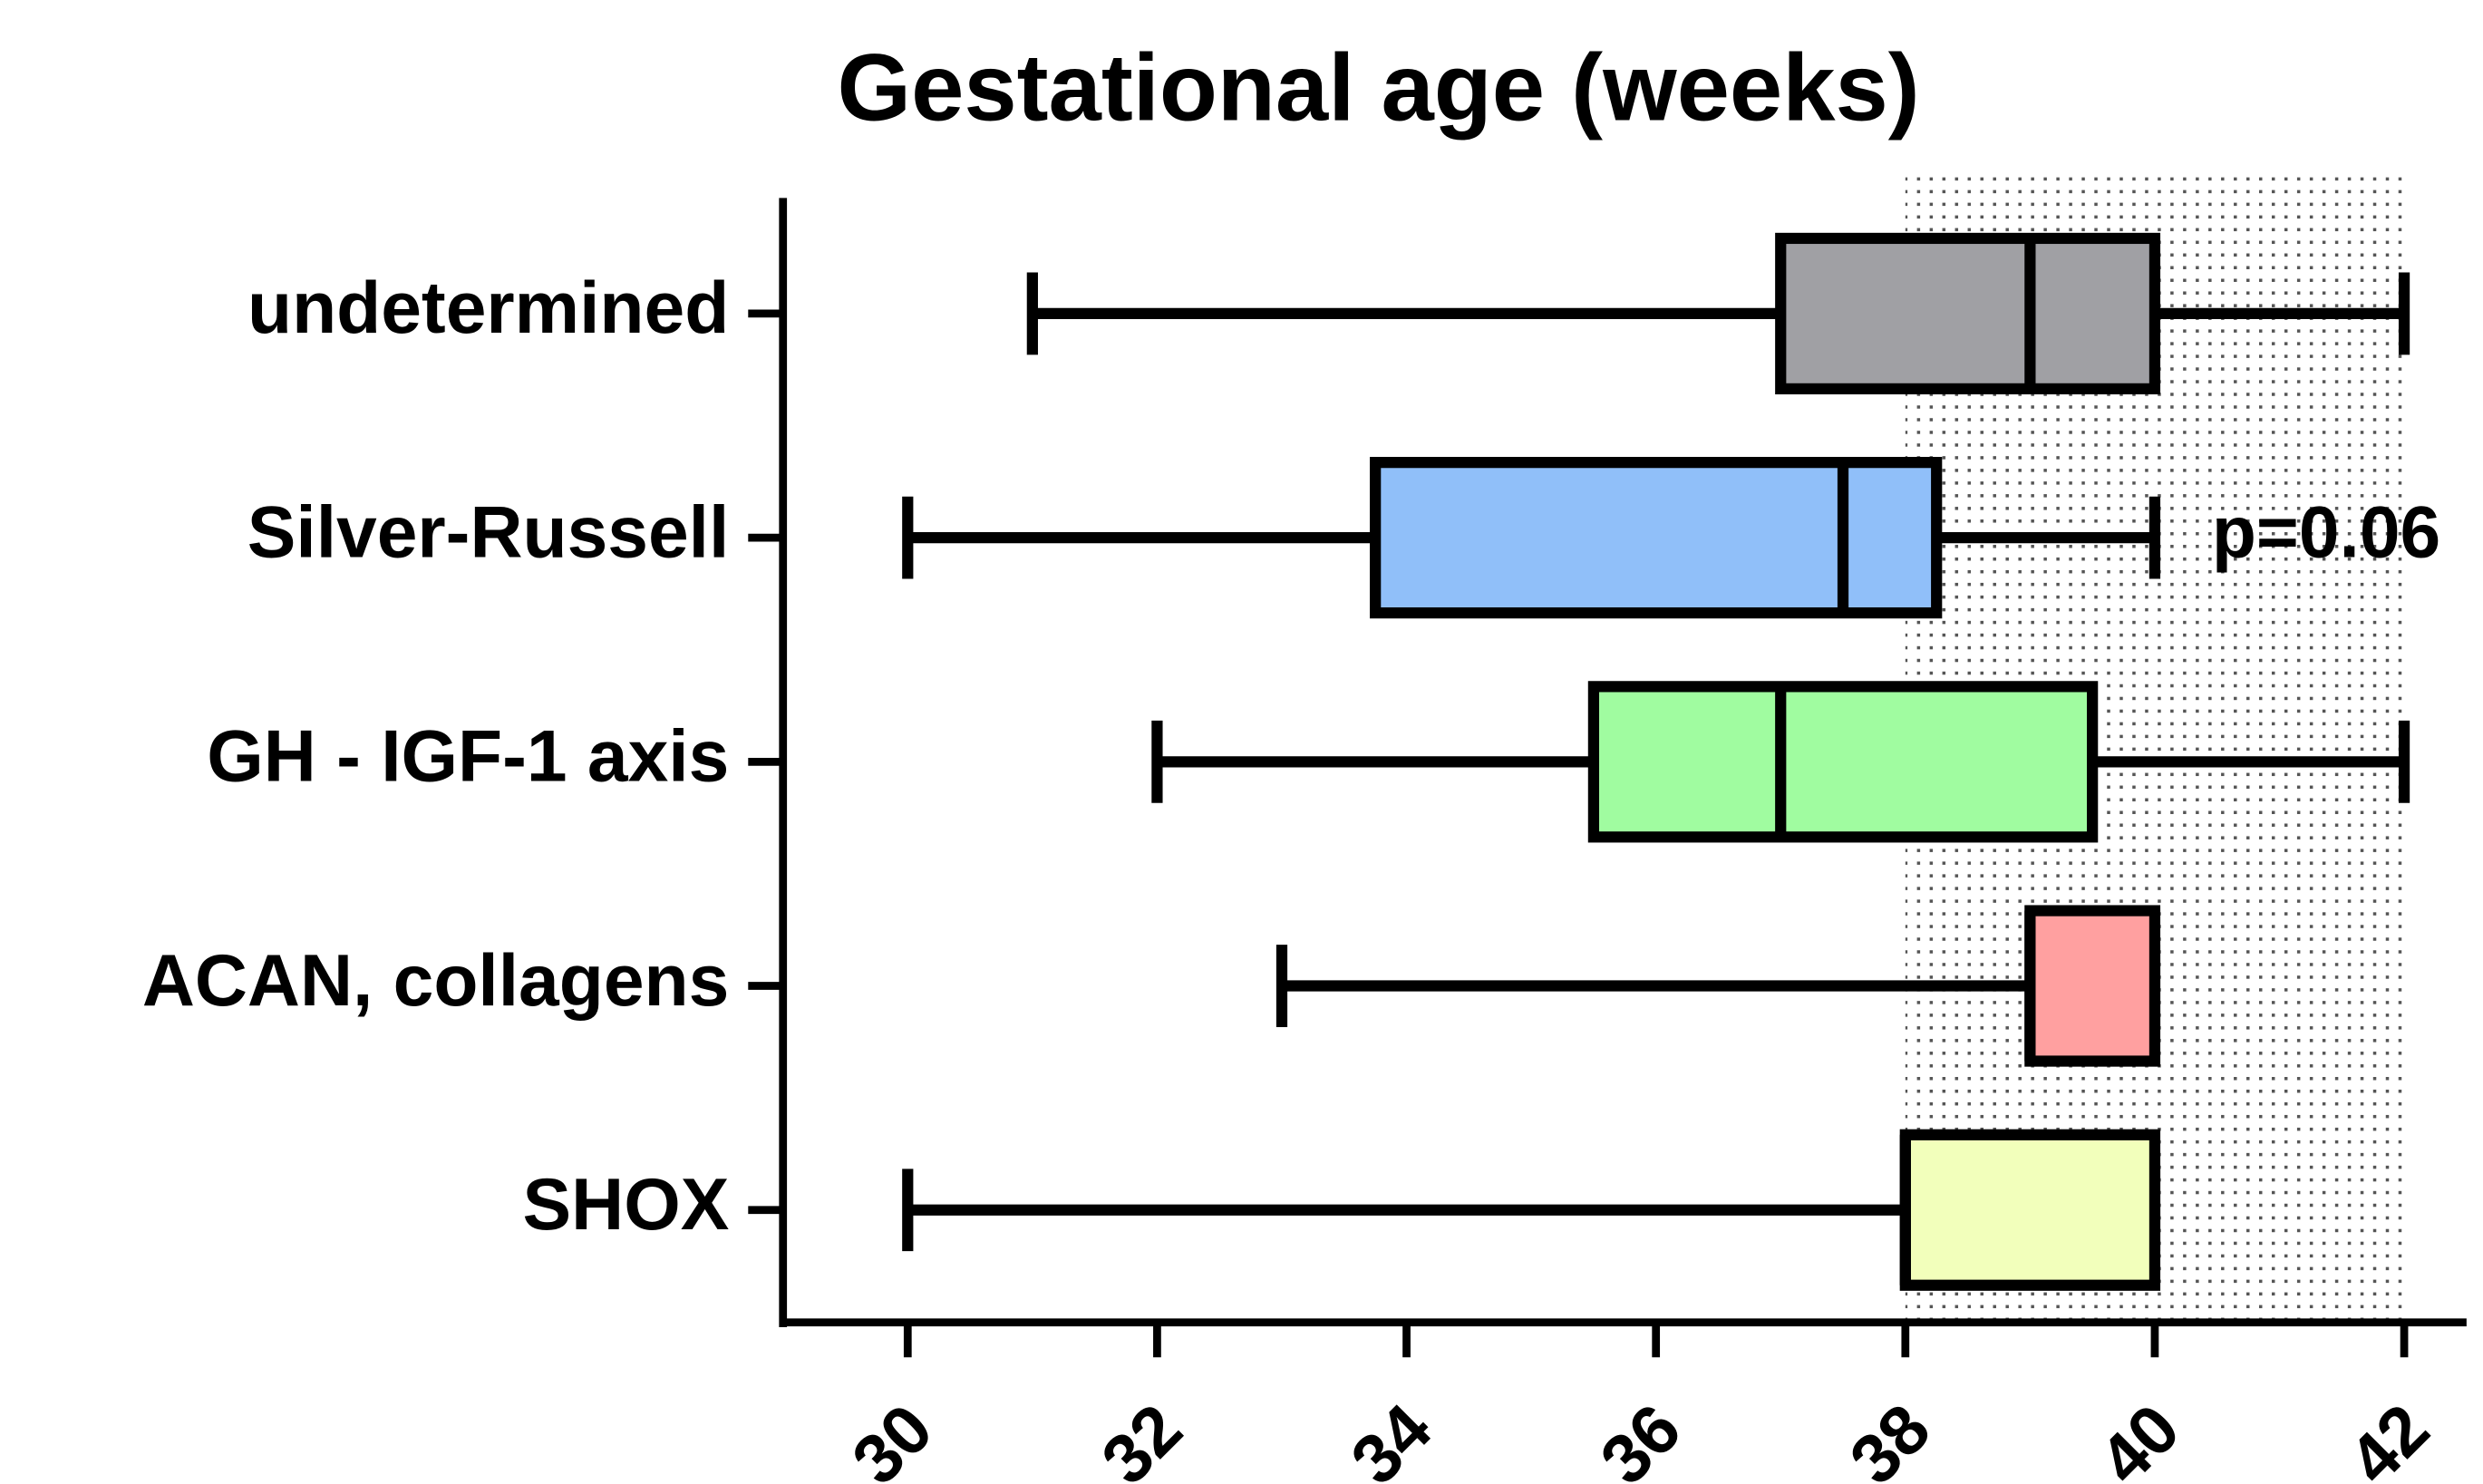  Describe the element at coordinates (1890, 1437) in the screenshot. I see `x-tick-label: 38` at that location.